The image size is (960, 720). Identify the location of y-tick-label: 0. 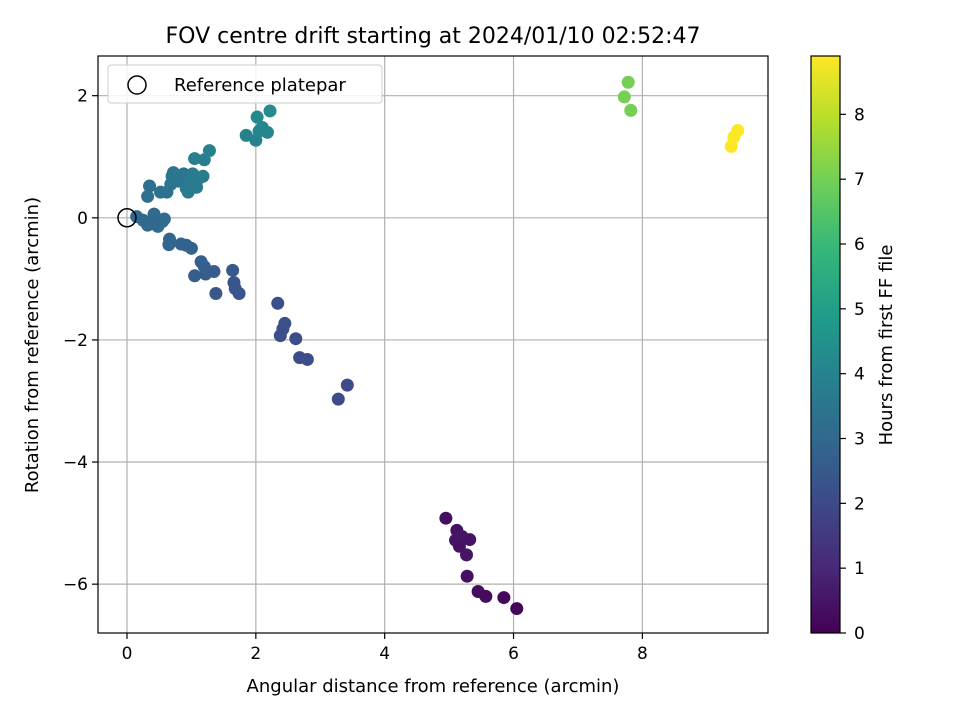
(82, 219).